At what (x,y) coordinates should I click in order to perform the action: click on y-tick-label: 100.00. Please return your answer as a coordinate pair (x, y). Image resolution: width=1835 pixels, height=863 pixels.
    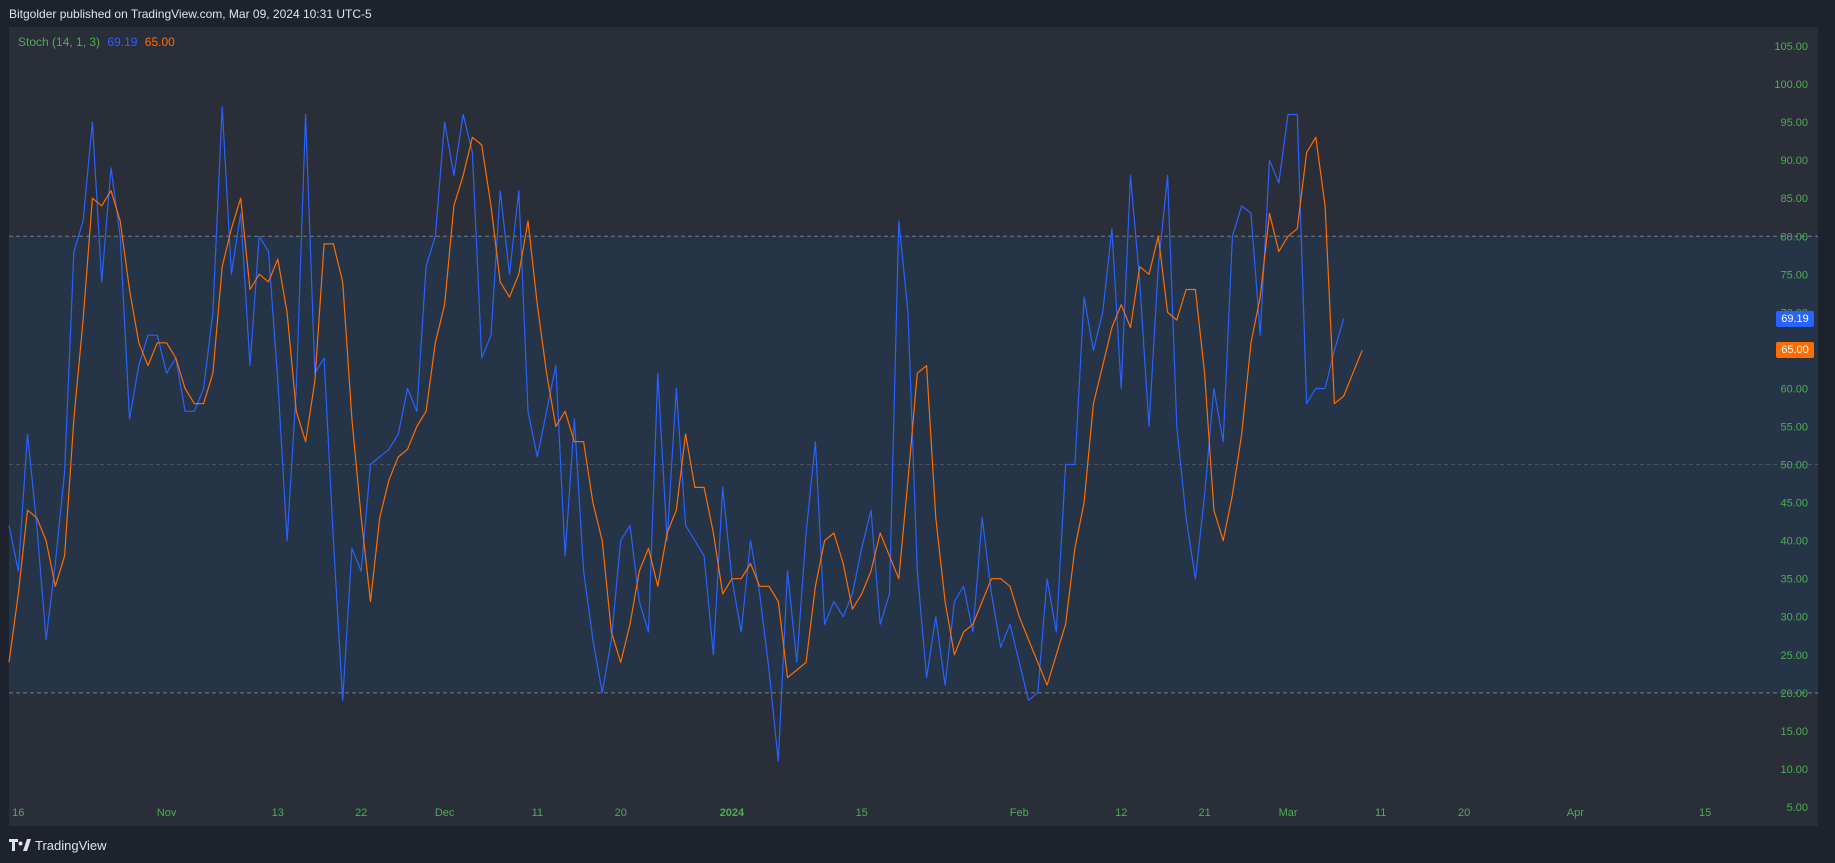
    Looking at the image, I should click on (1791, 85).